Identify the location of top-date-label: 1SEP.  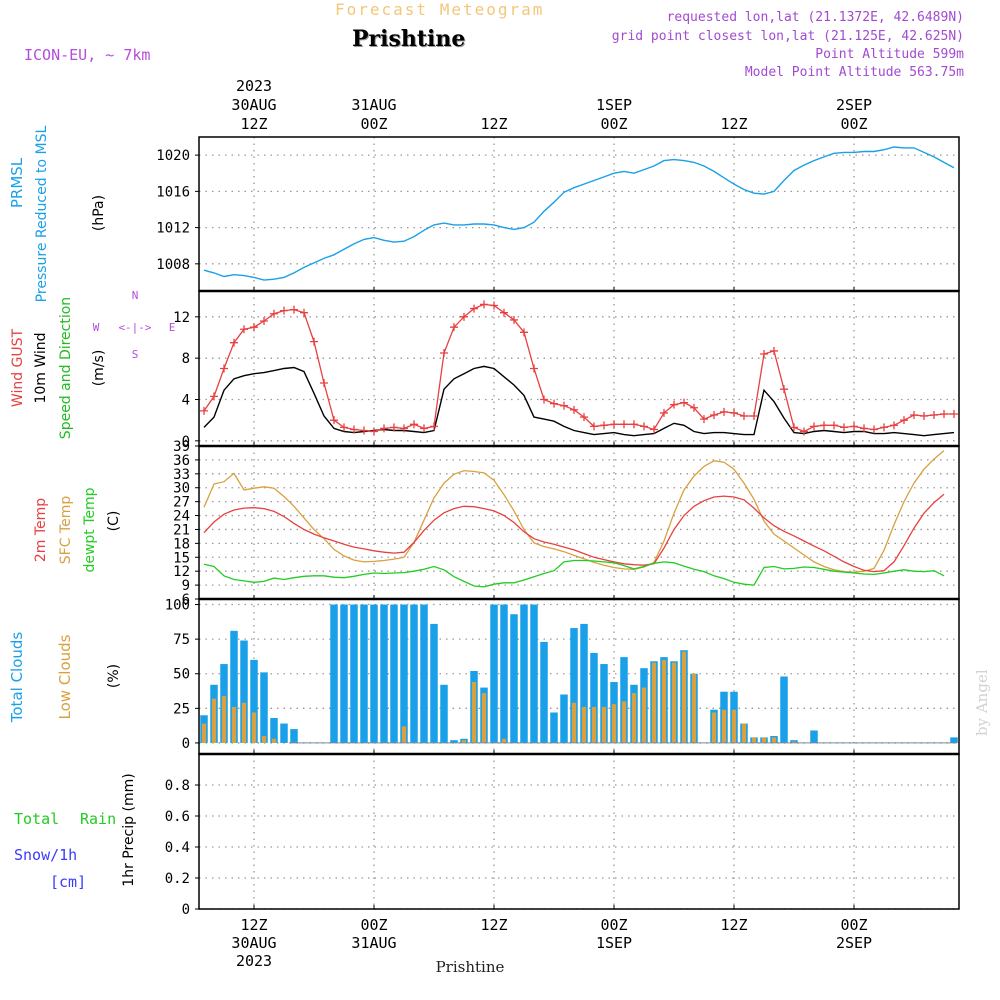
(614, 105).